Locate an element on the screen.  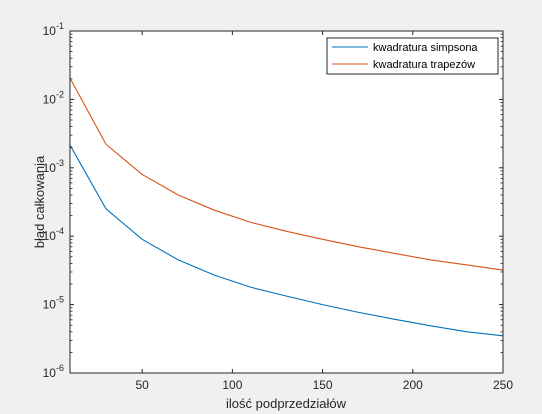
legend-label-simpsona: kwadratura simpsona is located at coordinates (425, 48).